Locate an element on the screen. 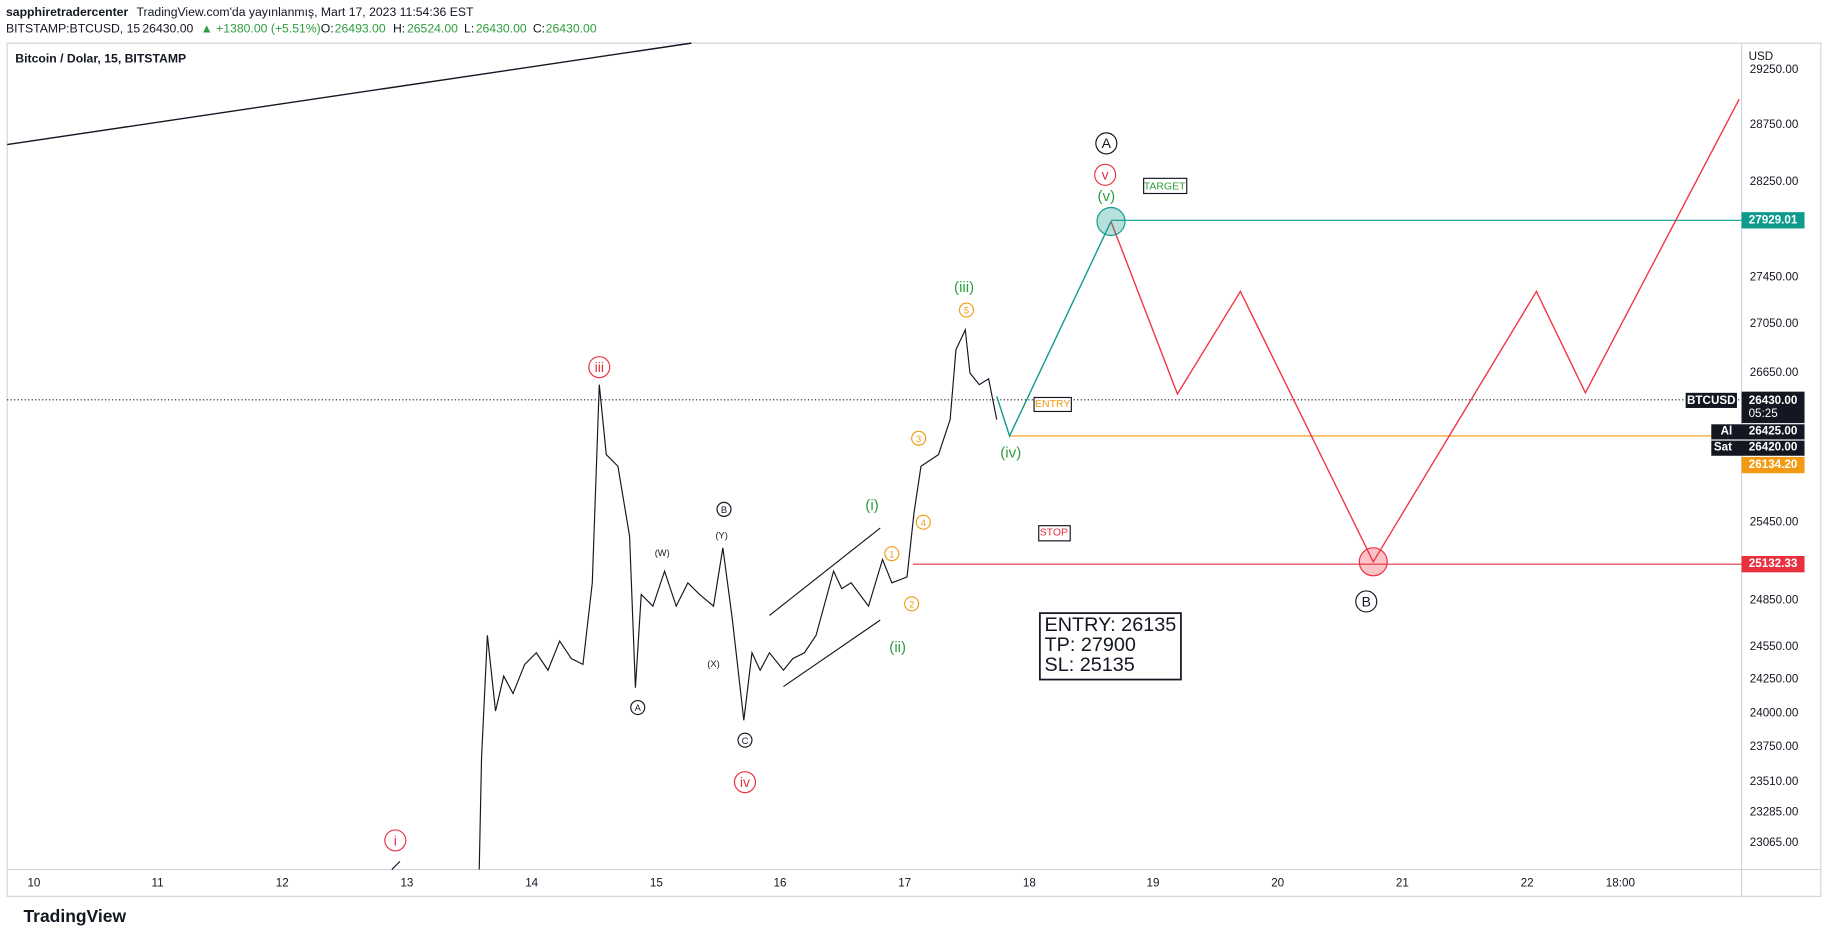 The height and width of the screenshot is (936, 1828). time-label: 10 is located at coordinates (33, 883).